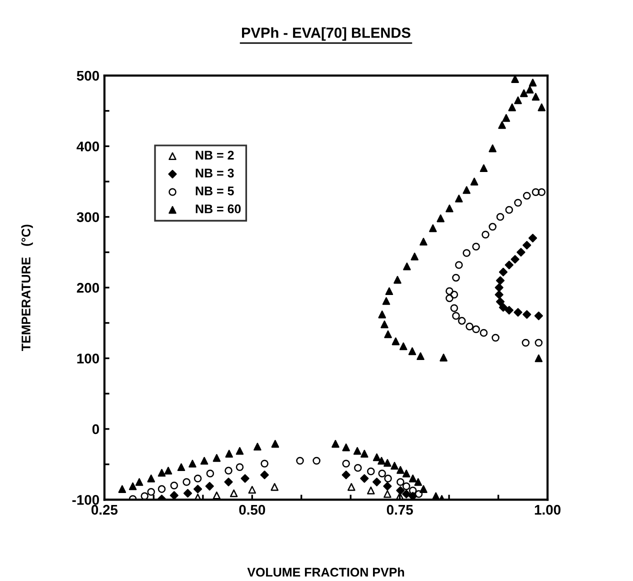  Describe the element at coordinates (252, 509) in the screenshot. I see `x-tick-label: 0.50` at that location.